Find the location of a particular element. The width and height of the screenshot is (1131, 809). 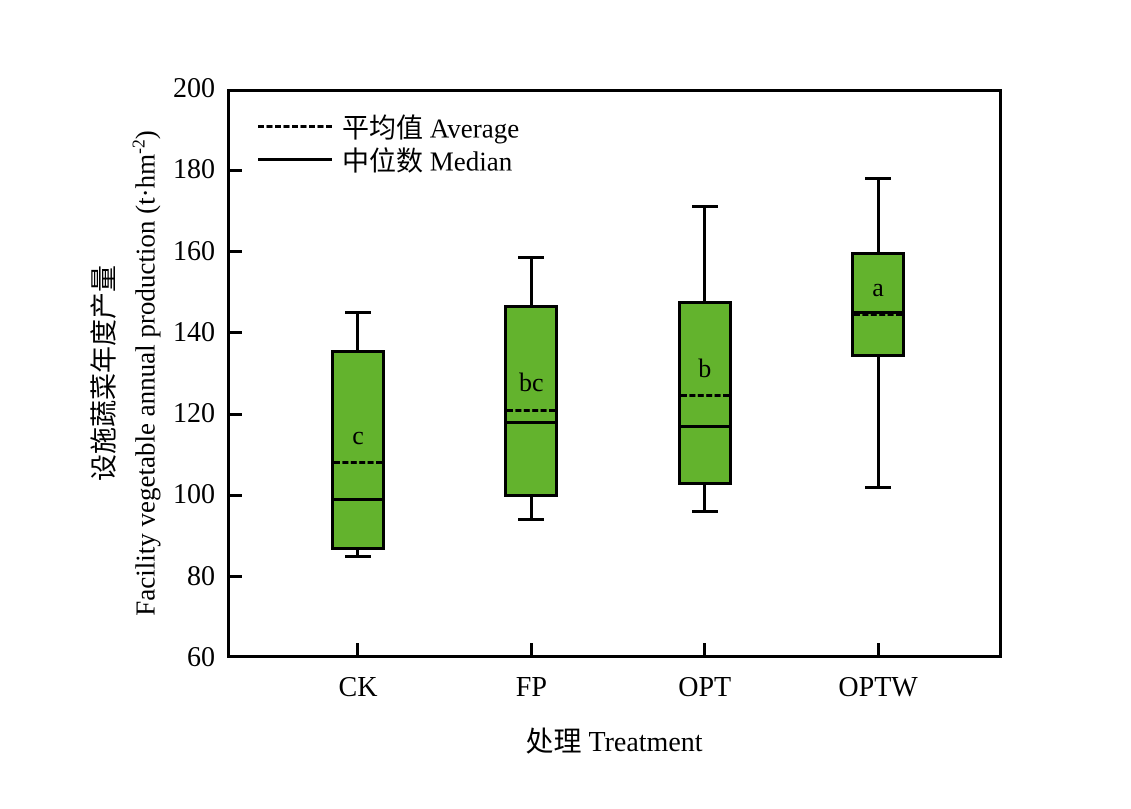

y-axis-title-superscript: -2 is located at coordinates (138, 146).